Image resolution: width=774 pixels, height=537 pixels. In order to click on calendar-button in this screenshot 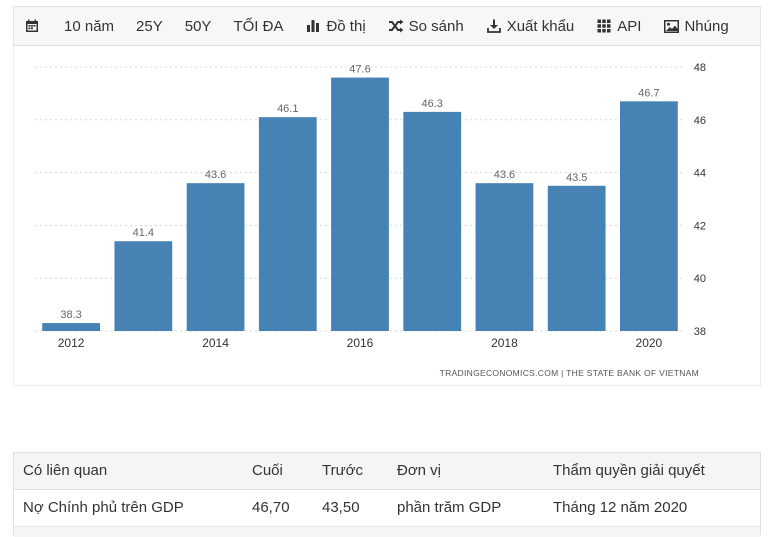, I will do `click(32, 26)`.